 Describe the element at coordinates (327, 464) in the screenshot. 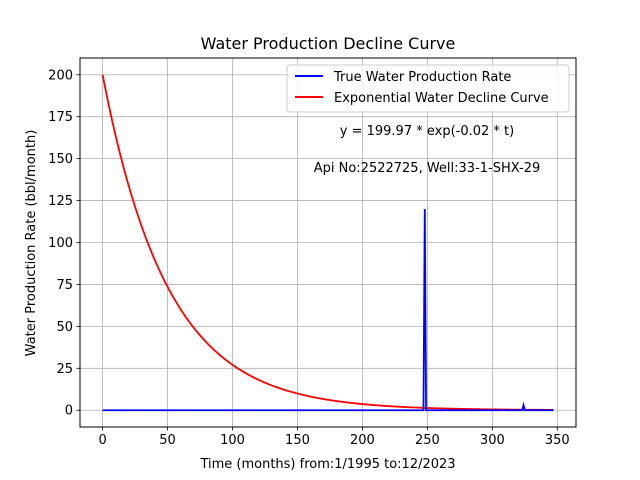

I see `x-axis-label: Time (months) from:1/1995 to:12/2023` at that location.